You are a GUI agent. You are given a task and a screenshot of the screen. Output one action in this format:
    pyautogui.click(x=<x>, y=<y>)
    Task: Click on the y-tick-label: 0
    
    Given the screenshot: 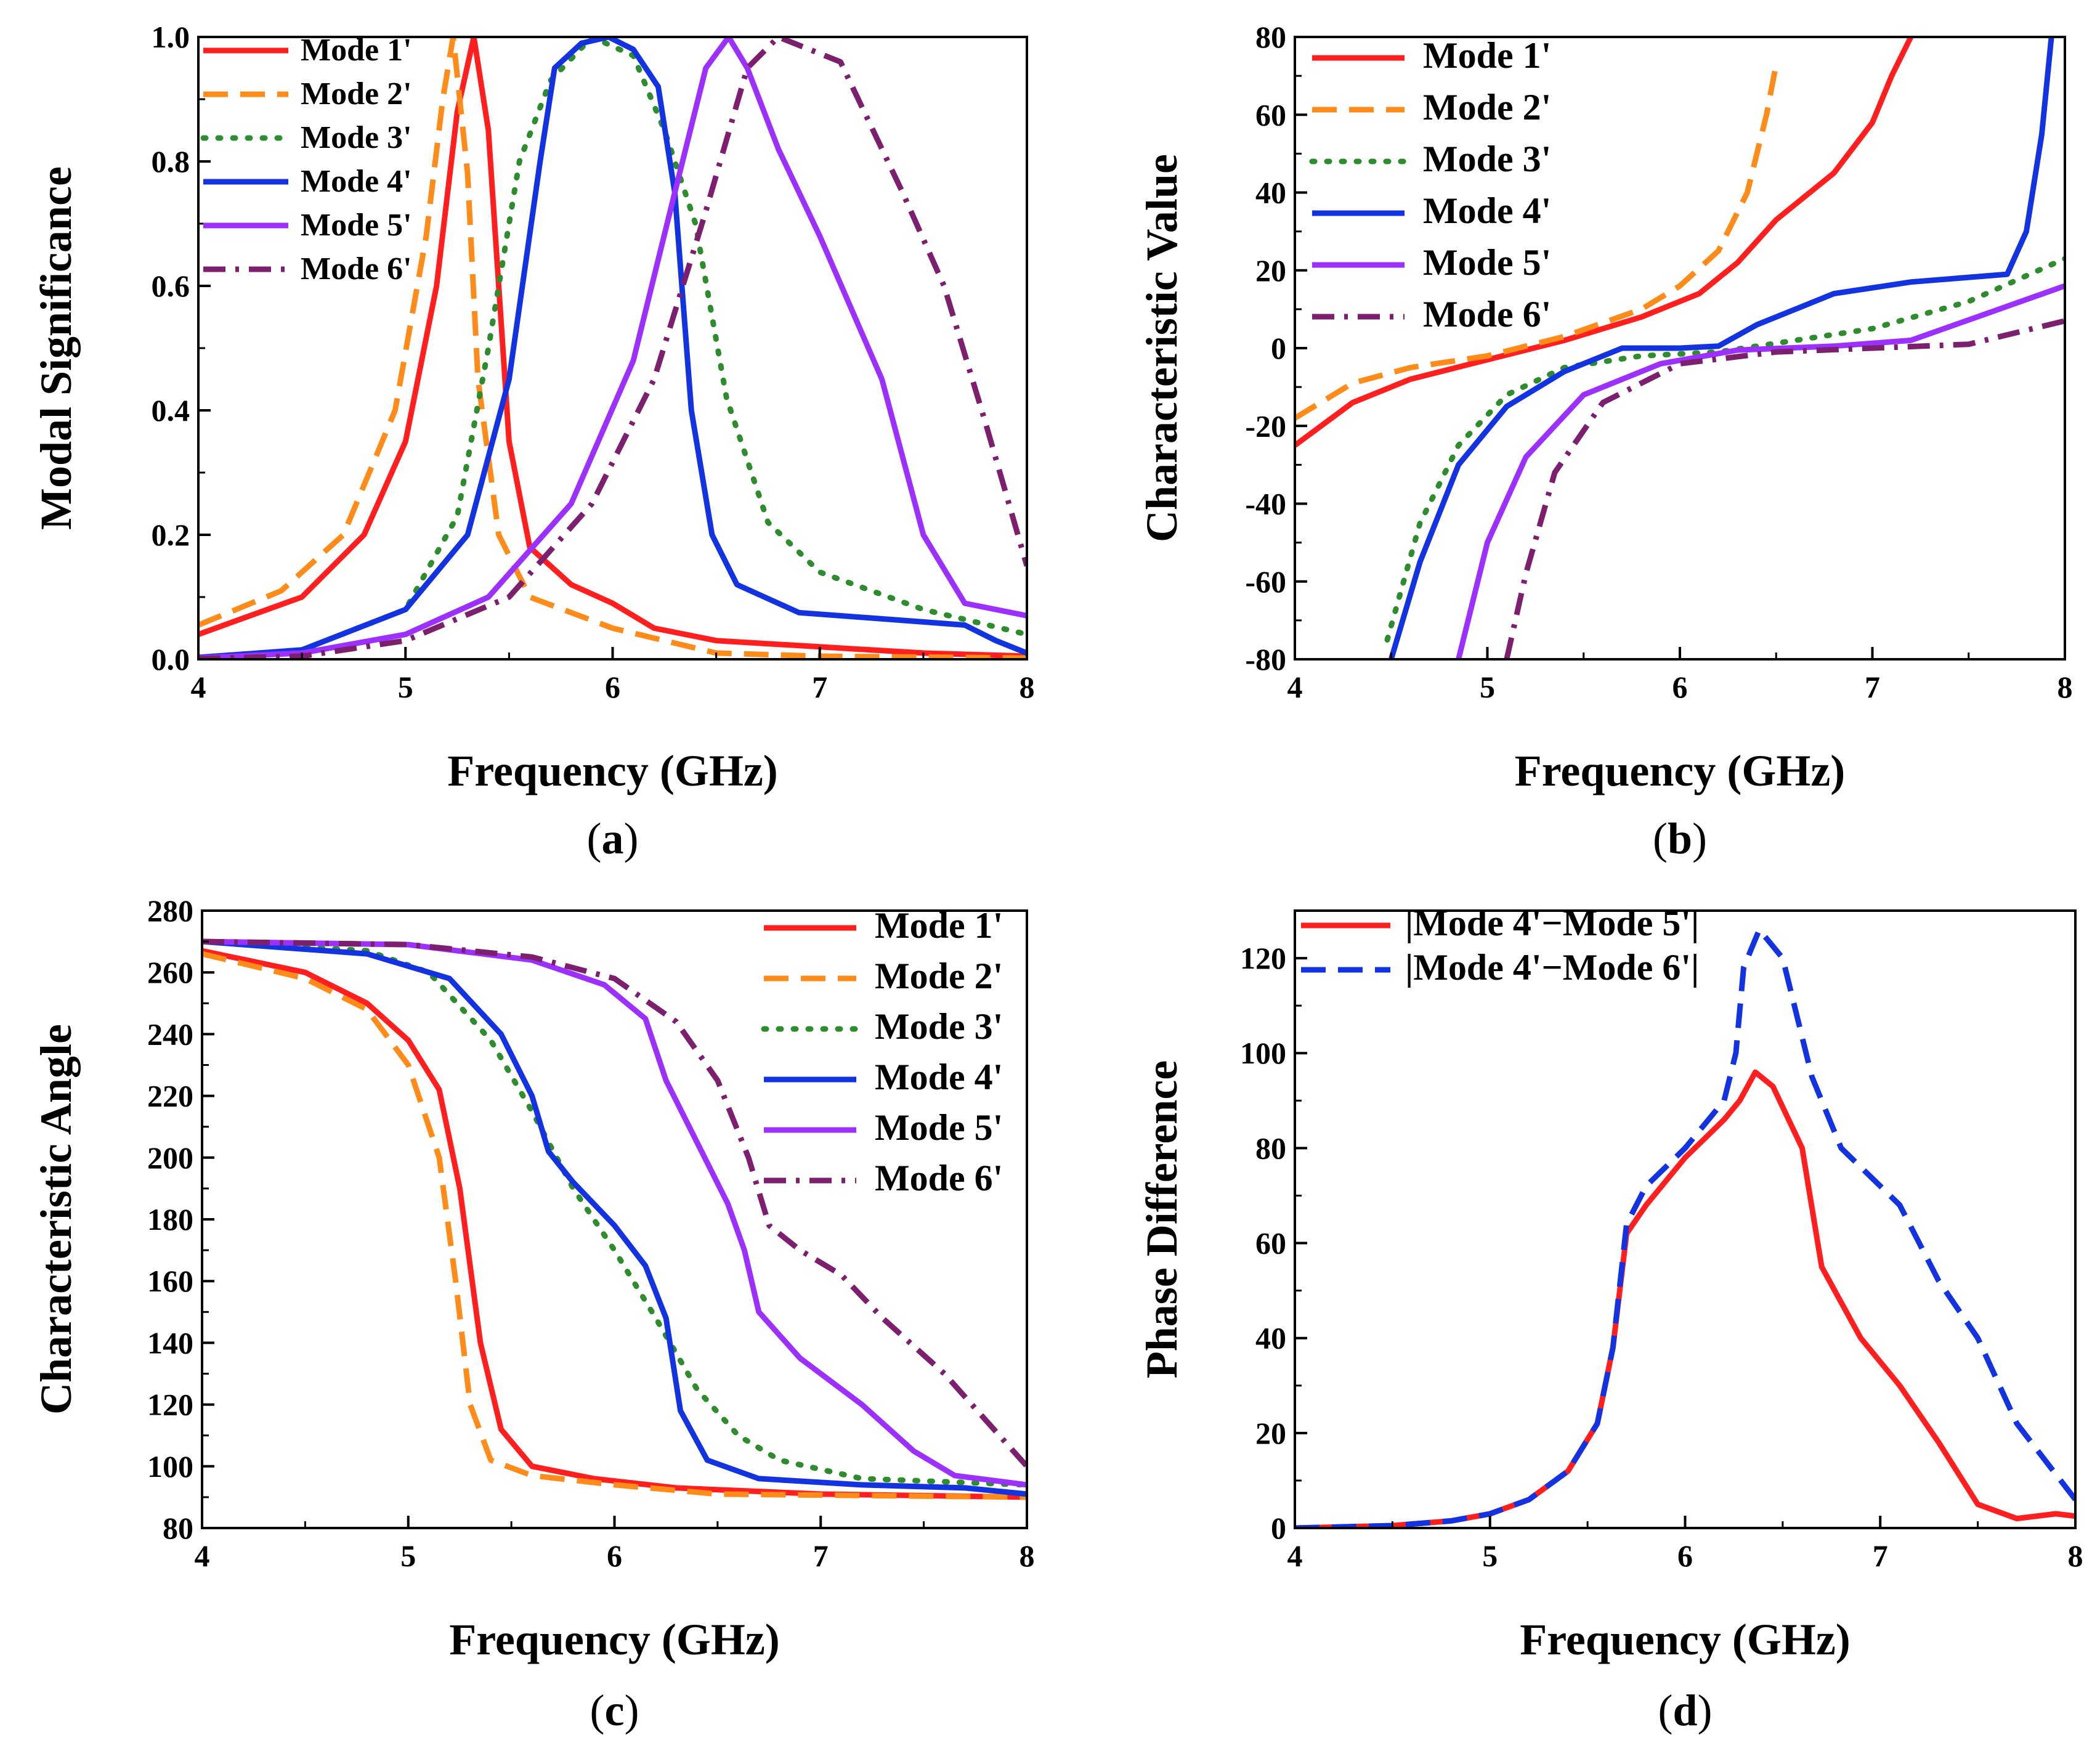 What is the action you would take?
    pyautogui.click(x=1279, y=1528)
    